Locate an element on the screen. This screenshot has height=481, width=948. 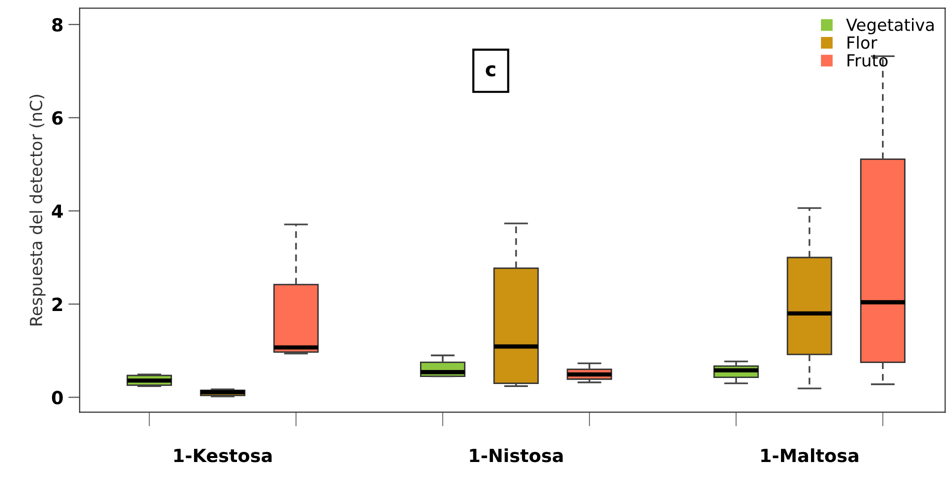
x-tick-label: 1-Kestosa is located at coordinates (223, 455).